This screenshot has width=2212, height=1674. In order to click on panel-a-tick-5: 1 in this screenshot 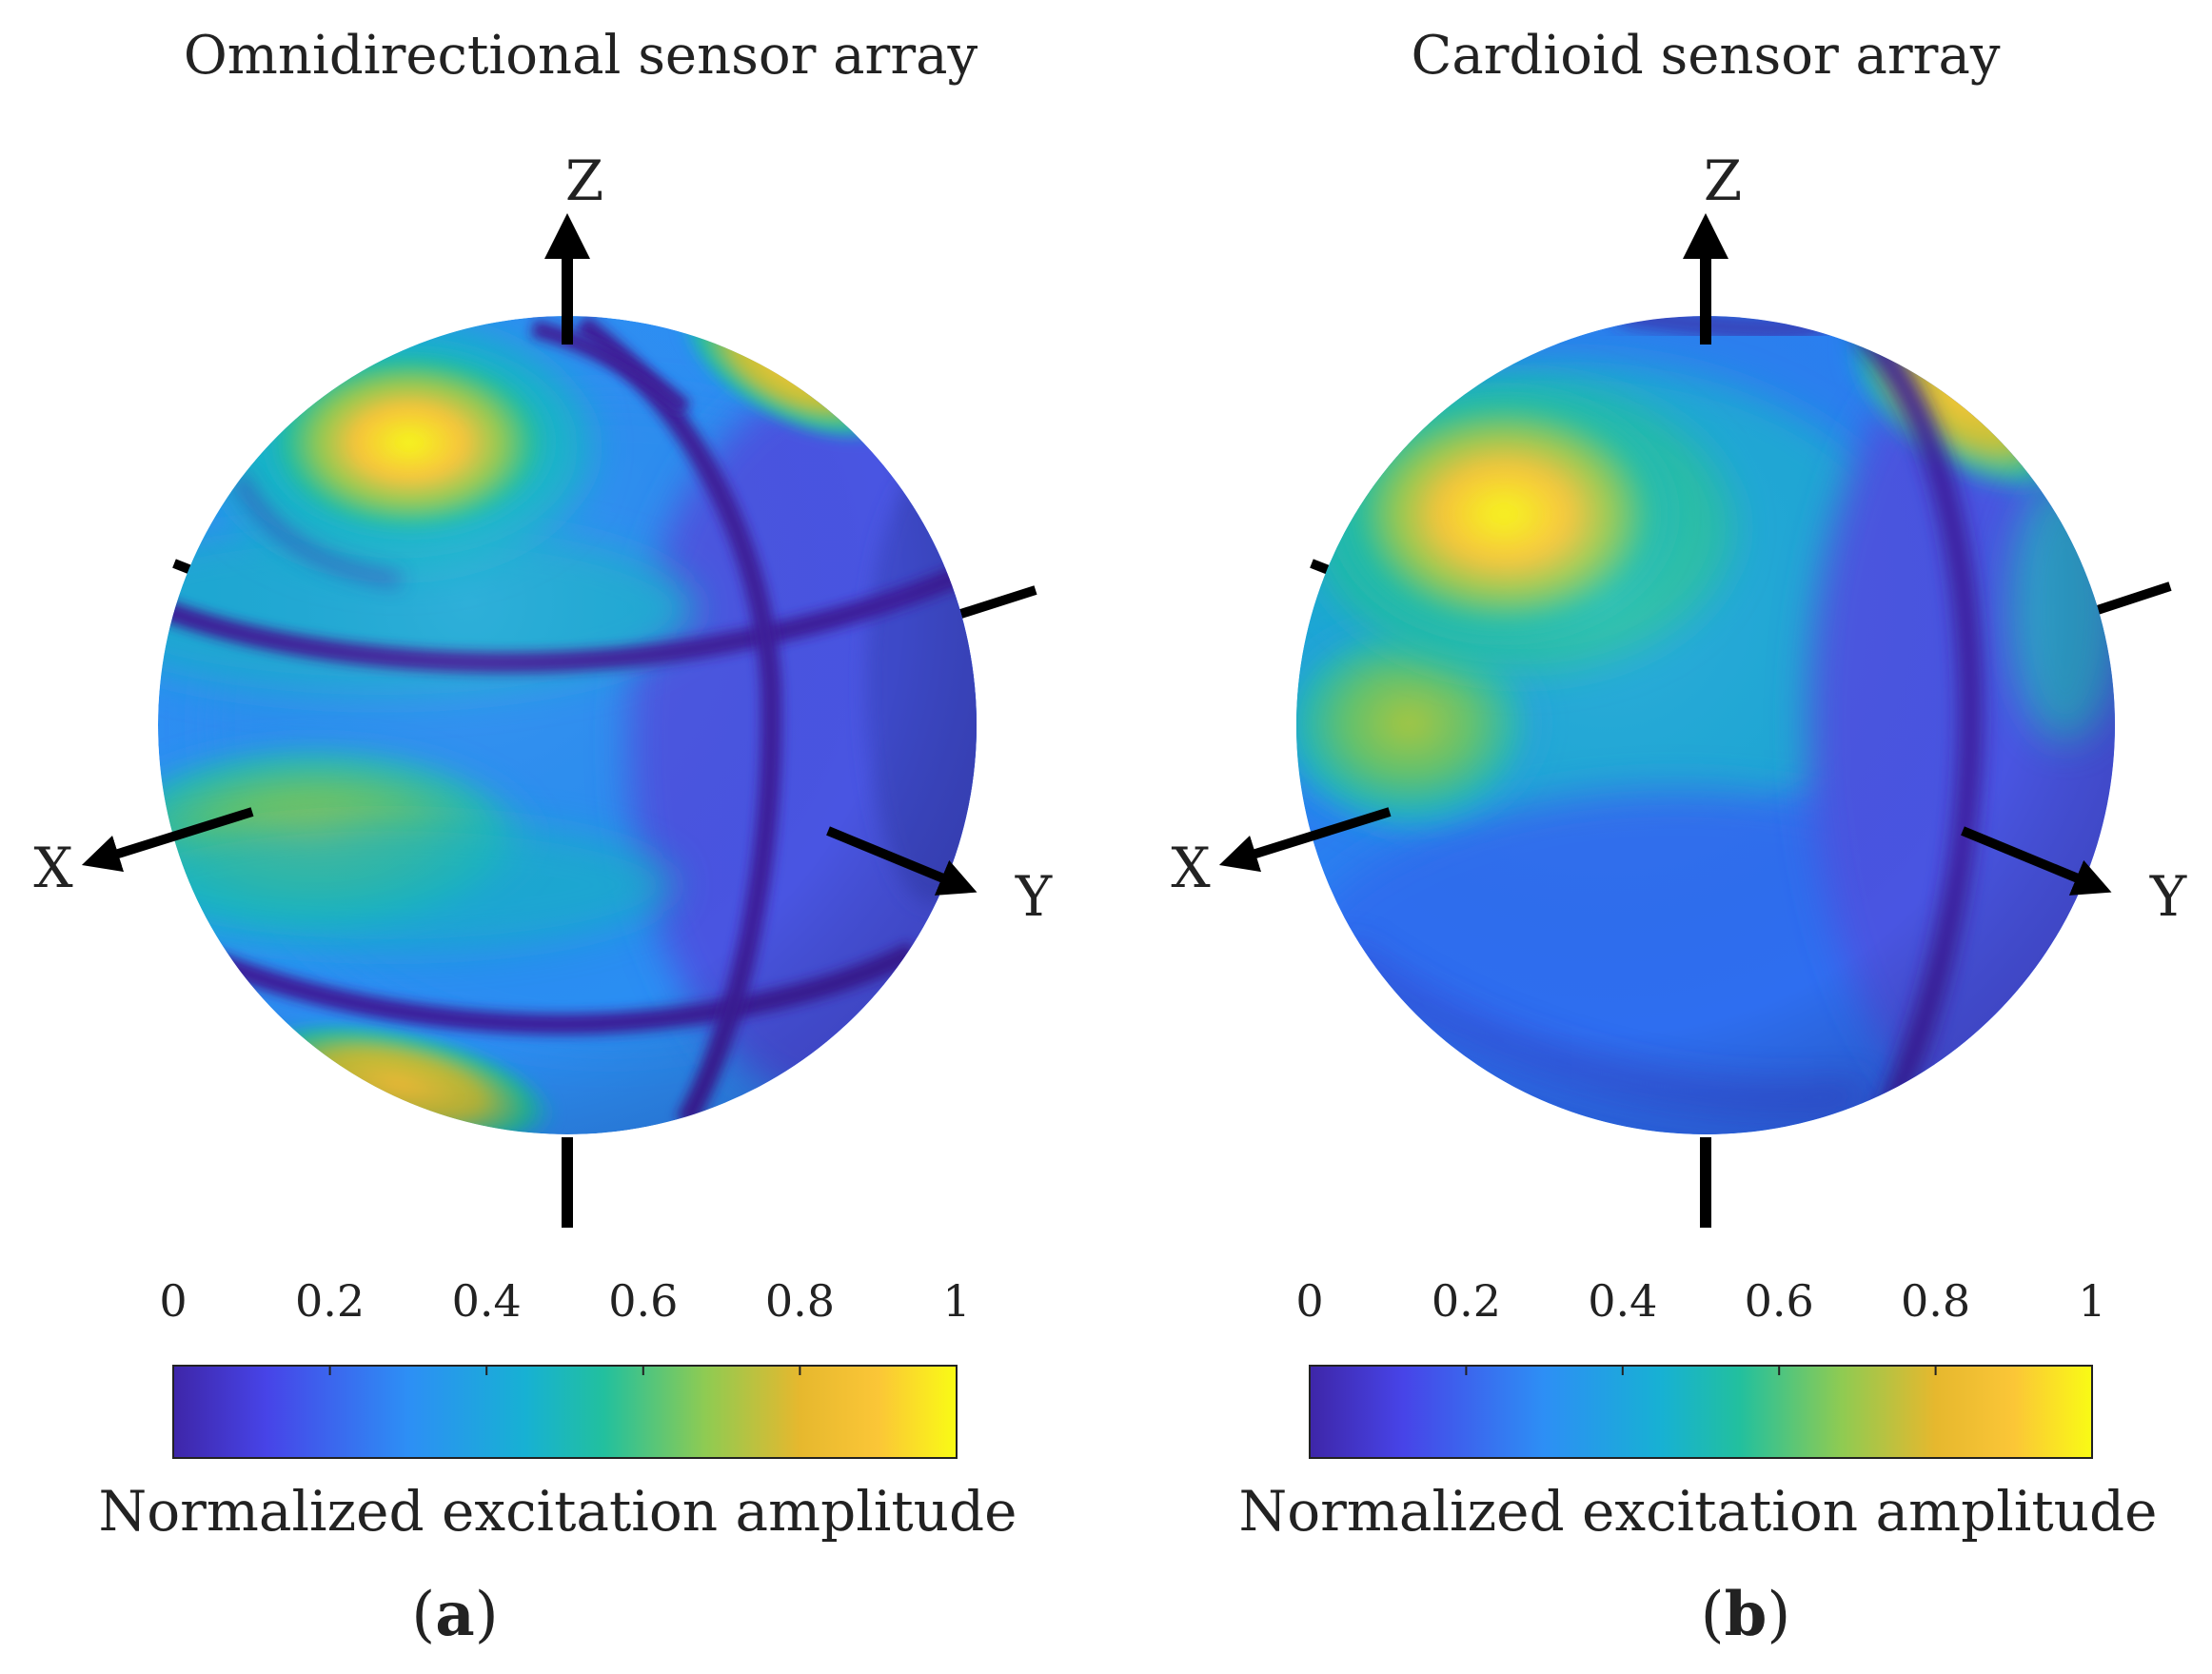, I will do `click(956, 1301)`.